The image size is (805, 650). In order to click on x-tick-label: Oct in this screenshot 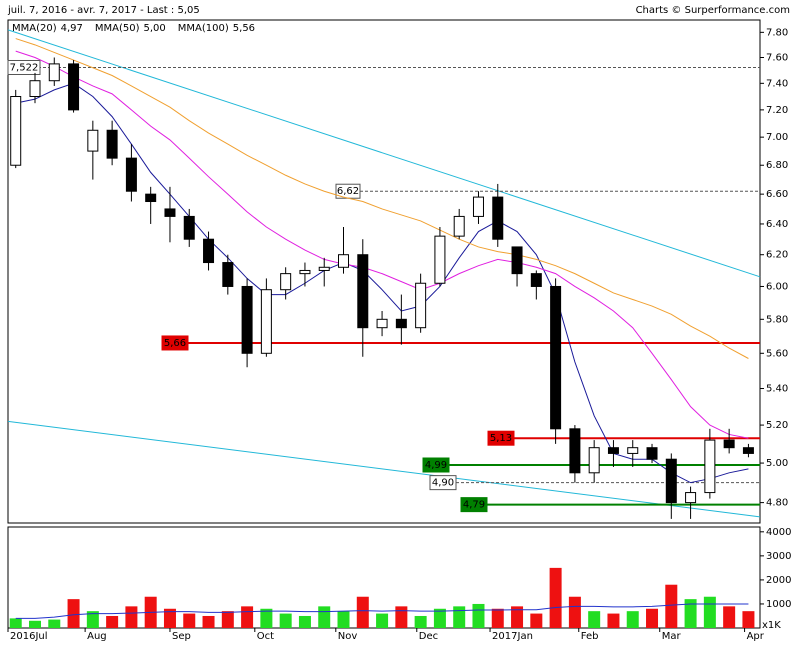, I will do `click(265, 636)`.